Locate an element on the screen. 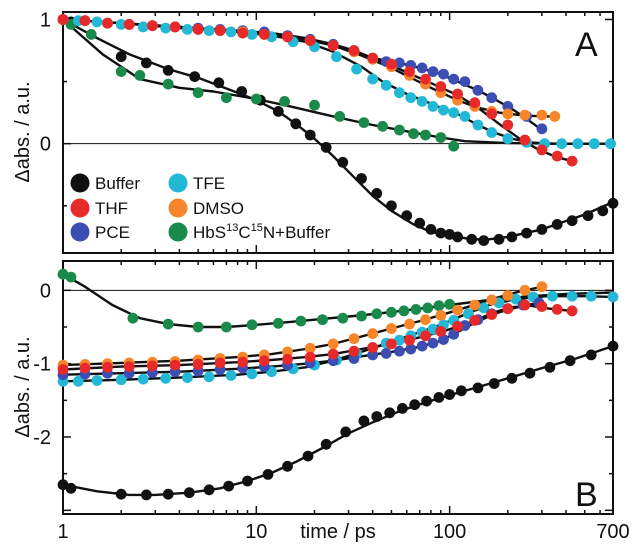 This screenshot has width=633, height=549. panel-a-ylabel: Δabs. / a.u. is located at coordinates (23, 131).